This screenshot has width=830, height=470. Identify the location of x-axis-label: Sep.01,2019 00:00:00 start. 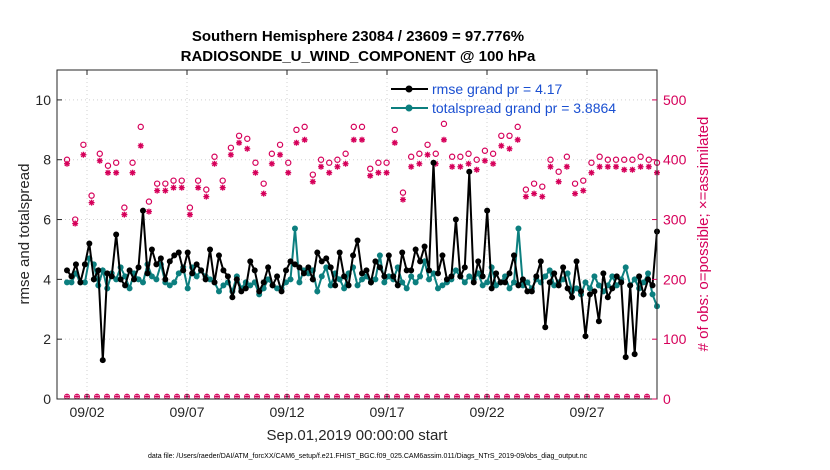
(358, 435).